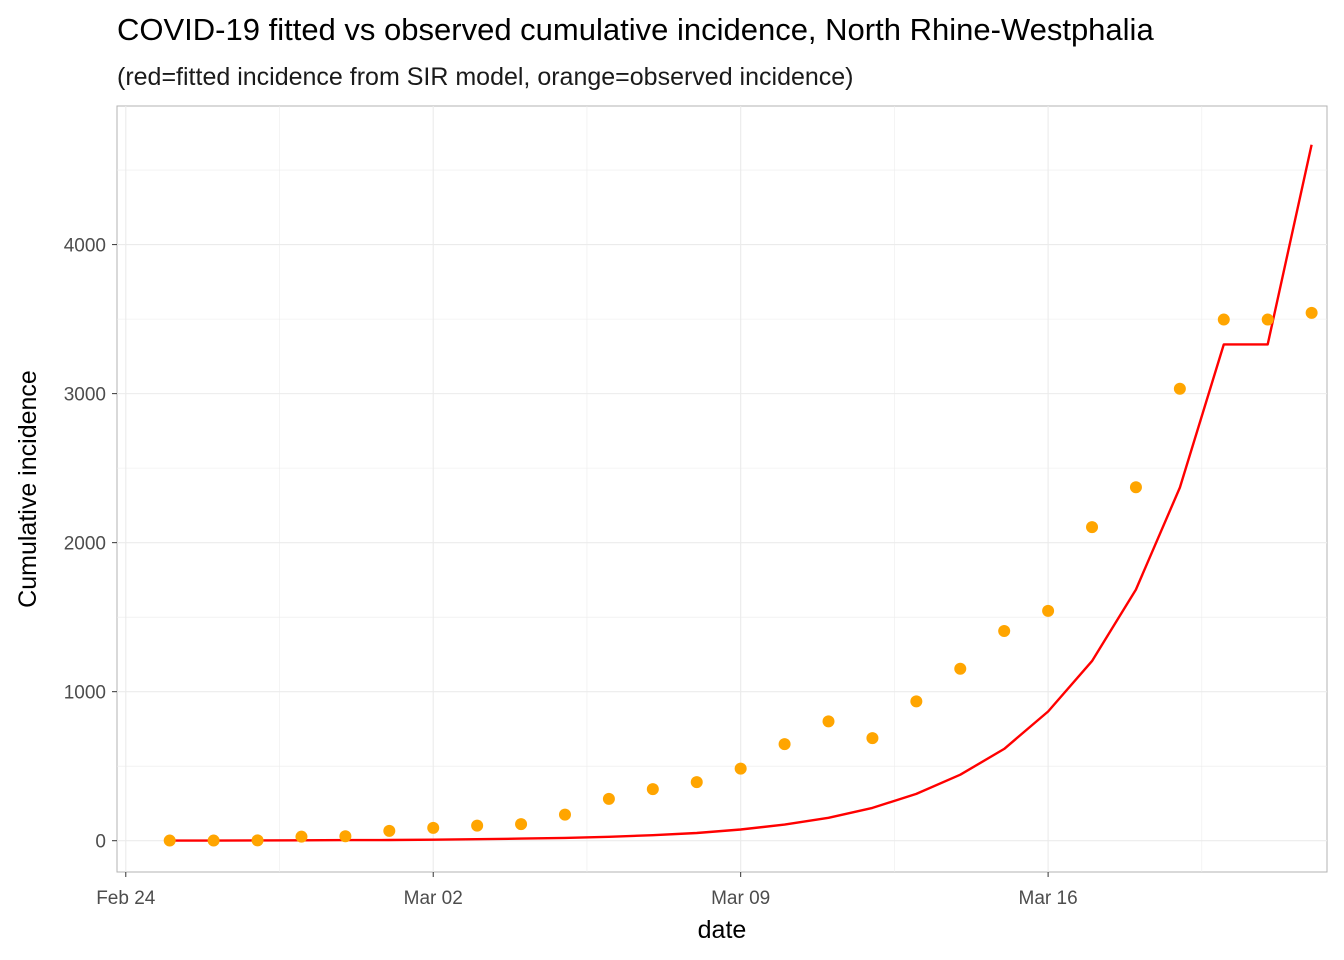 Image resolution: width=1344 pixels, height=960 pixels. I want to click on x-tick-label: Mar 02, so click(433, 898).